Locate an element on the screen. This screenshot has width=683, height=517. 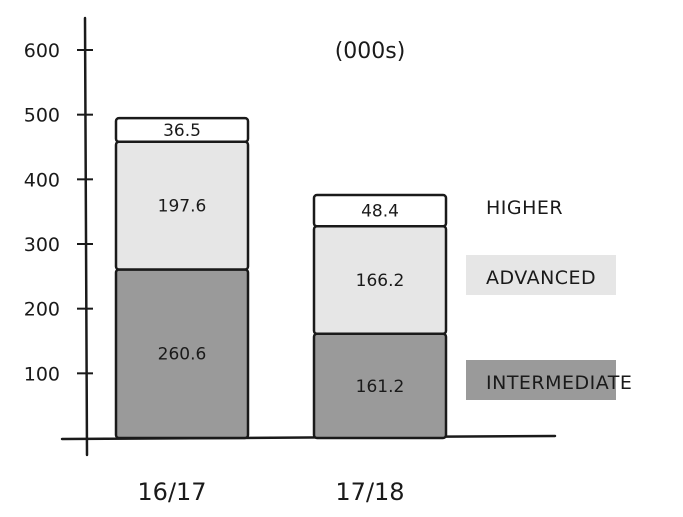
bar-value-label: 260.6 is located at coordinates (182, 355).